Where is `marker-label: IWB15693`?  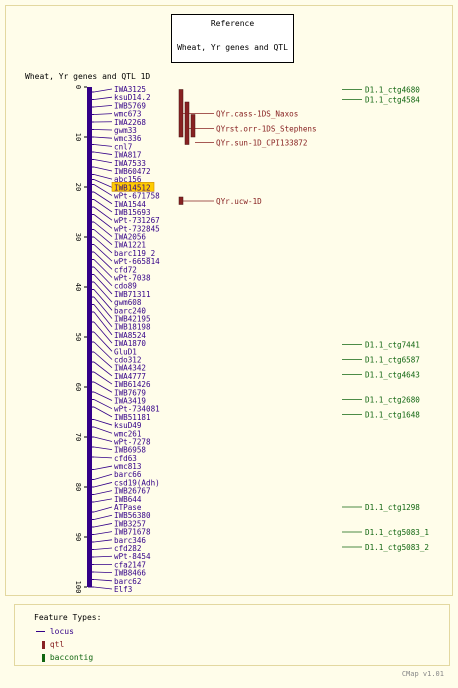 marker-label: IWB15693 is located at coordinates (132, 212).